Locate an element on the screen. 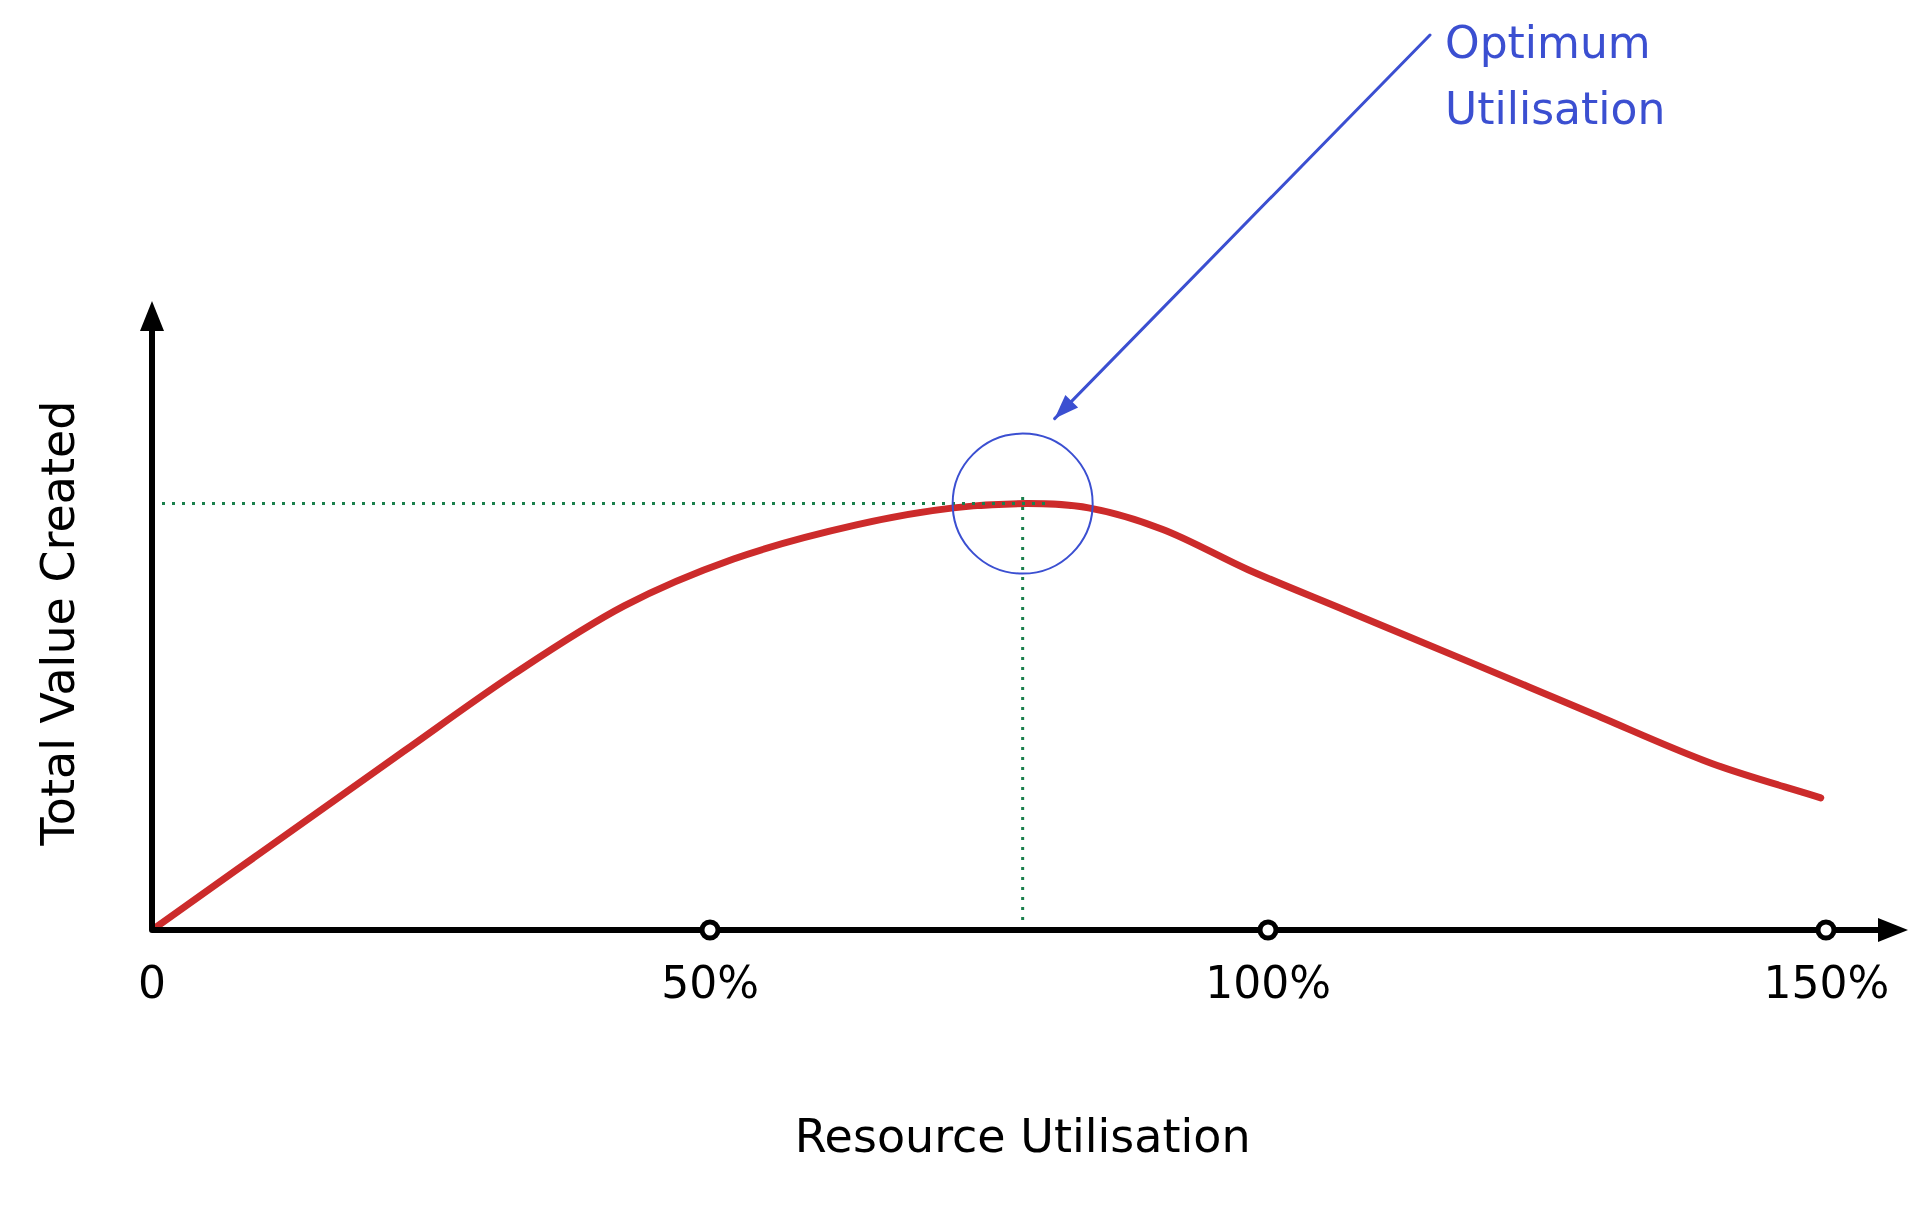  x-tick-label: 0 is located at coordinates (152, 982).